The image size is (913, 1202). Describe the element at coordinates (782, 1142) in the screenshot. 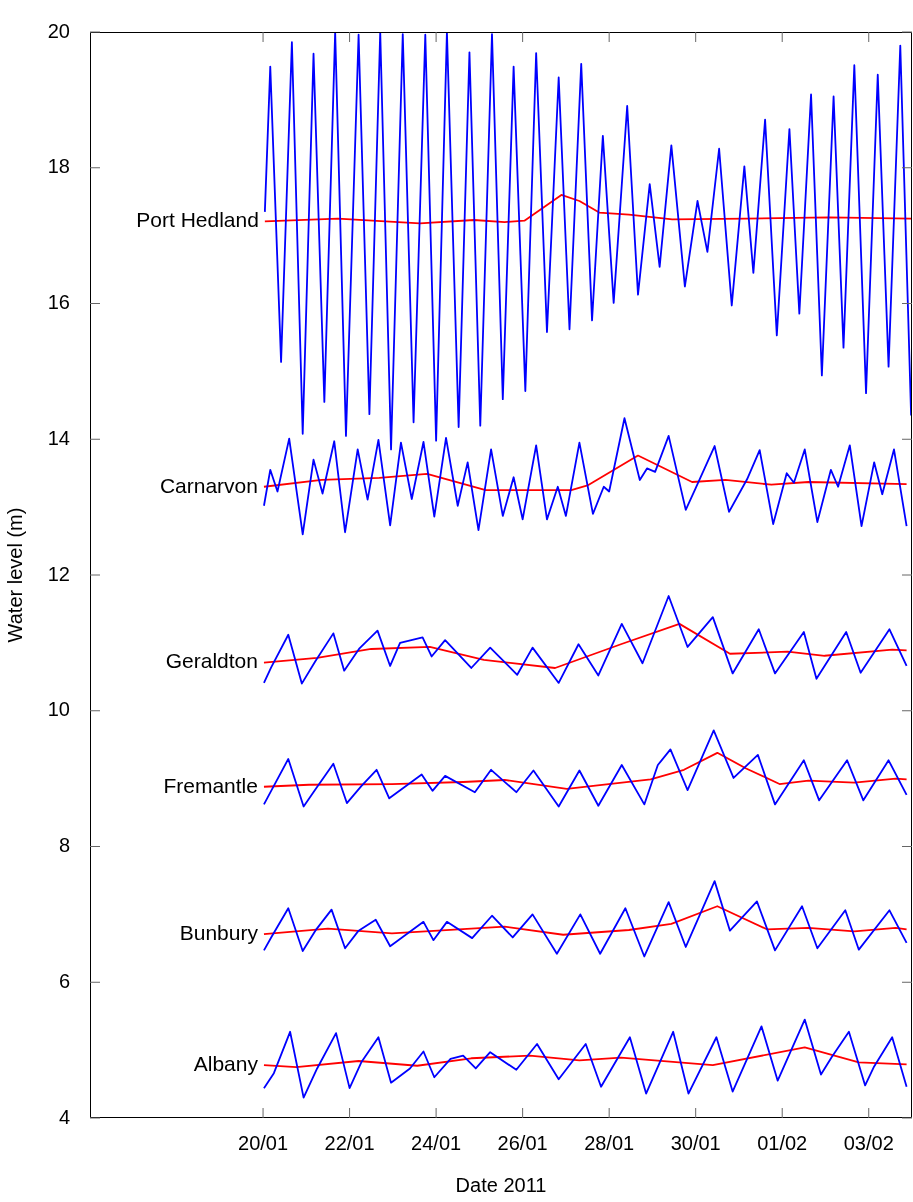

I see `x-tick-label: 01/02` at that location.